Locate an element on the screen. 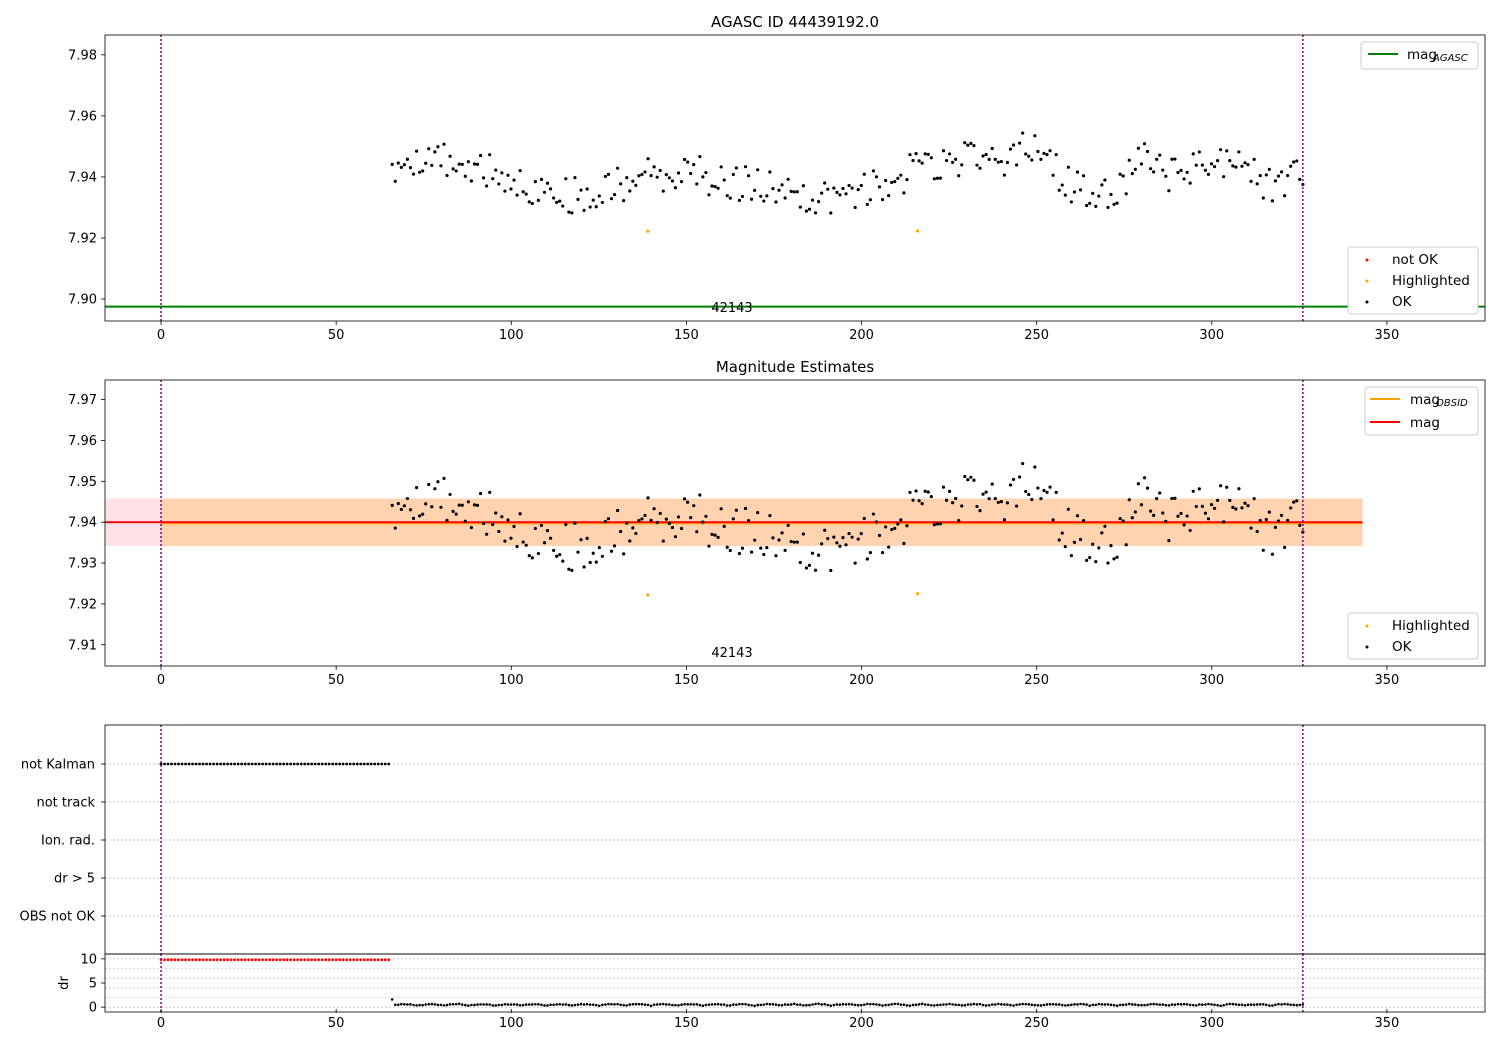  category-label: dr > 5 is located at coordinates (74, 879).